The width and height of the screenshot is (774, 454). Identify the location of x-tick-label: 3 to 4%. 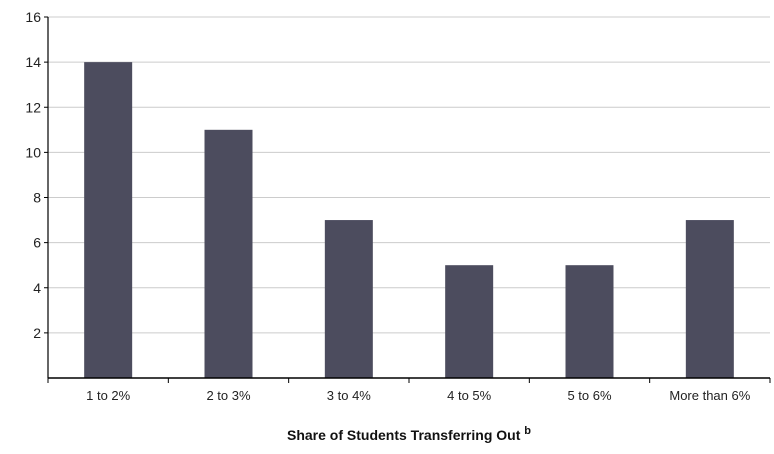
(349, 395).